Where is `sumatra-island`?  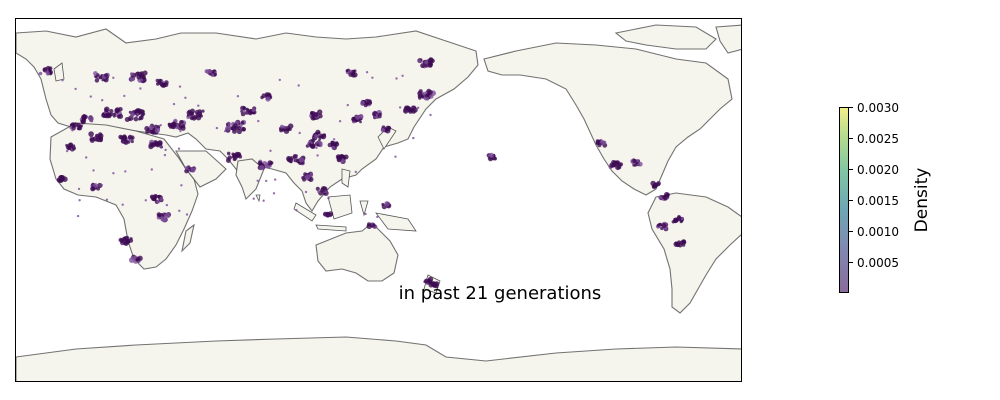
sumatra-island is located at coordinates (305, 212).